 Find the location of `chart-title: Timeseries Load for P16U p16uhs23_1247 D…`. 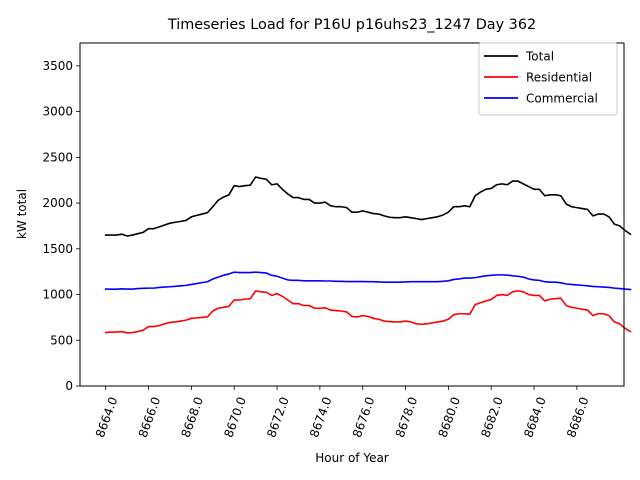

chart-title: Timeseries Load for P16U p16uhs23_1247 D… is located at coordinates (351, 25).